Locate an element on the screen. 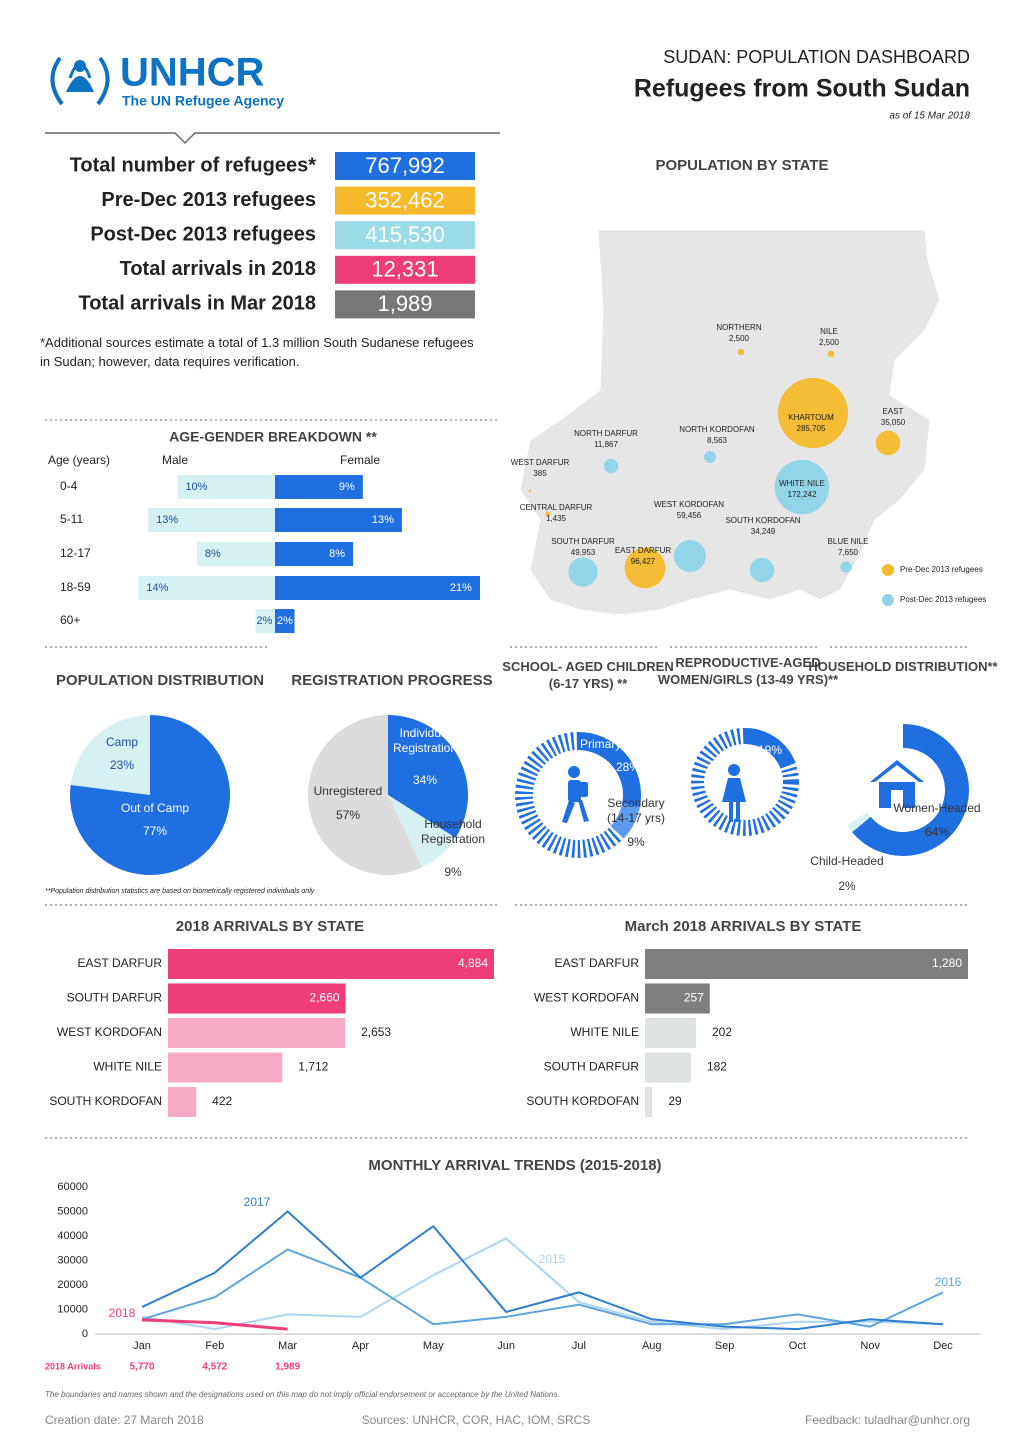 This screenshot has height=1449, width=1024. category-label: Individual Registration is located at coordinates (425, 740).